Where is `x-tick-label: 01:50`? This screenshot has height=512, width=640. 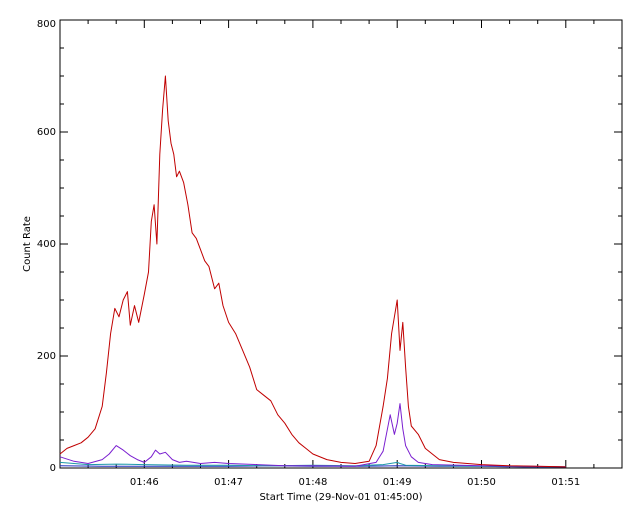 x-tick-label: 01:50 is located at coordinates (481, 482).